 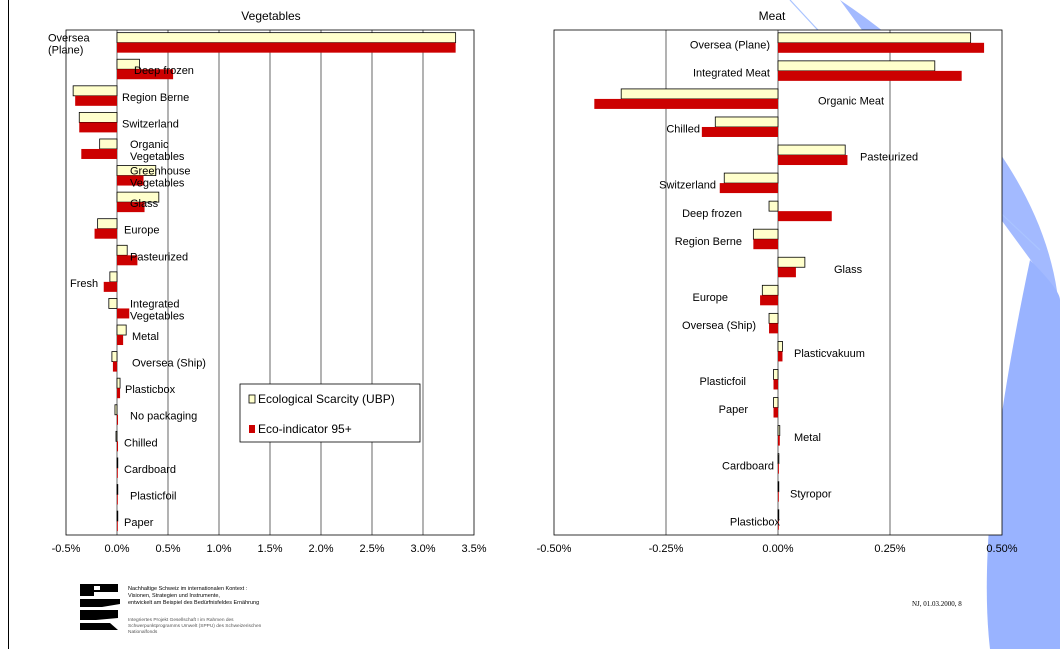 I want to click on legend-swatch-ubp, so click(x=252, y=399).